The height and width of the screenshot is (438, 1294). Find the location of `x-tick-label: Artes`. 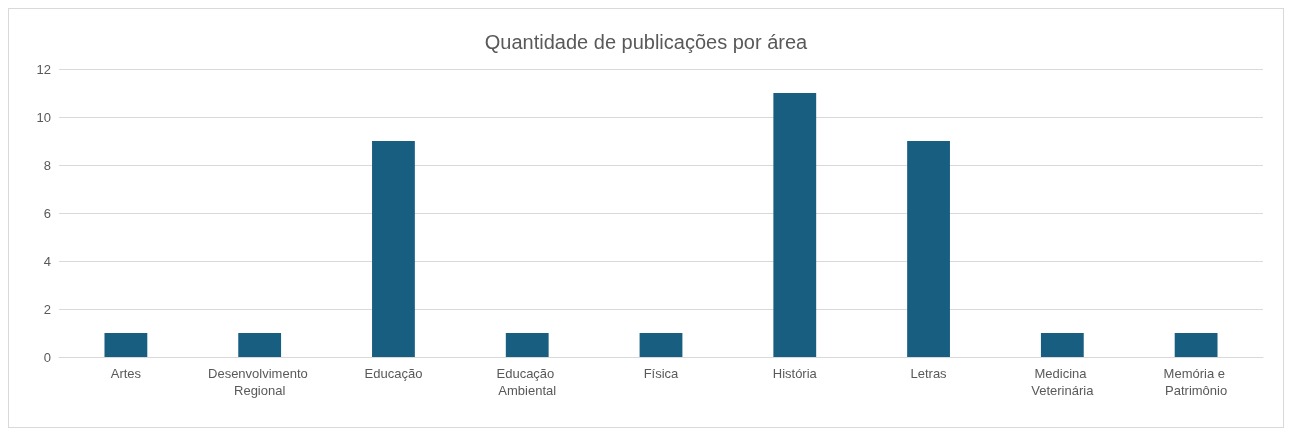

x-tick-label: Artes is located at coordinates (126, 373).